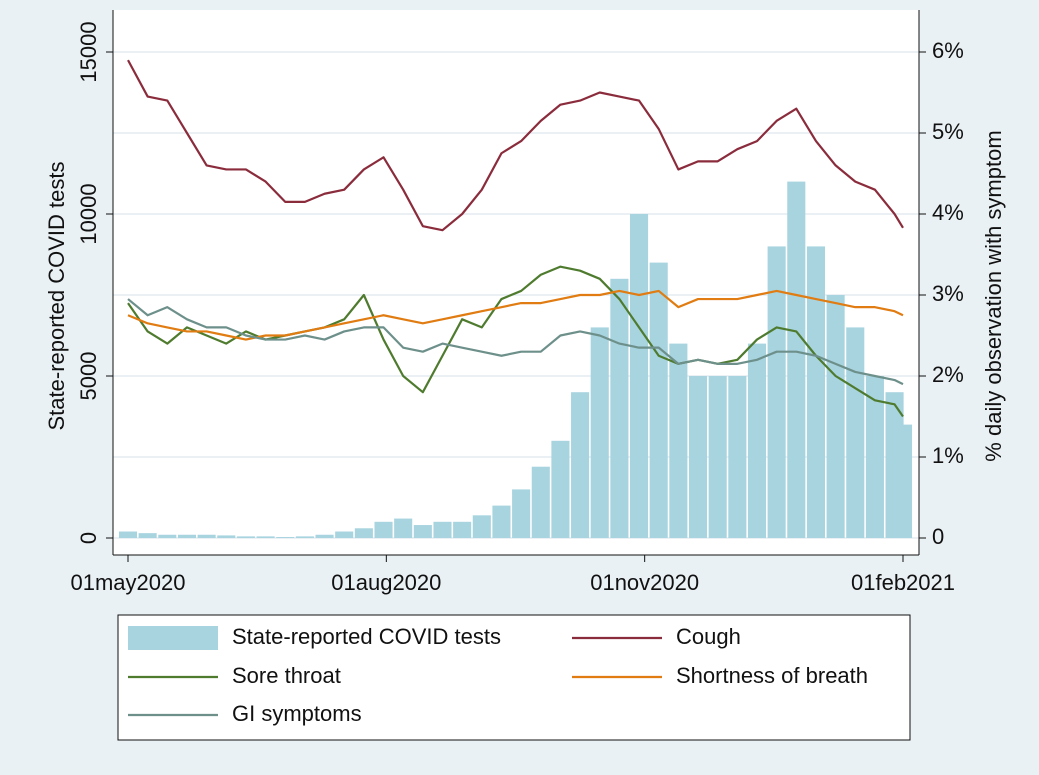 The image size is (1039, 775). Describe the element at coordinates (708, 636) in the screenshot. I see `legend-label: Cough` at that location.